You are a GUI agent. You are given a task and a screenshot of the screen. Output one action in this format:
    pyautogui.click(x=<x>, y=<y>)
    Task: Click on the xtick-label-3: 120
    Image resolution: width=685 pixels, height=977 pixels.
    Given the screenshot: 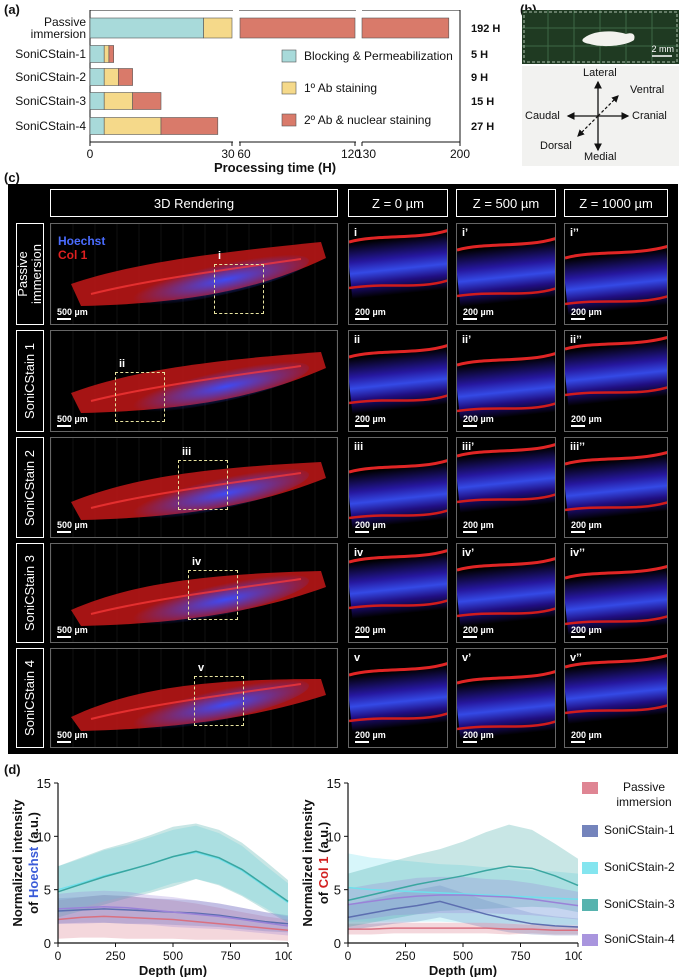 What is the action you would take?
    pyautogui.click(x=351, y=154)
    